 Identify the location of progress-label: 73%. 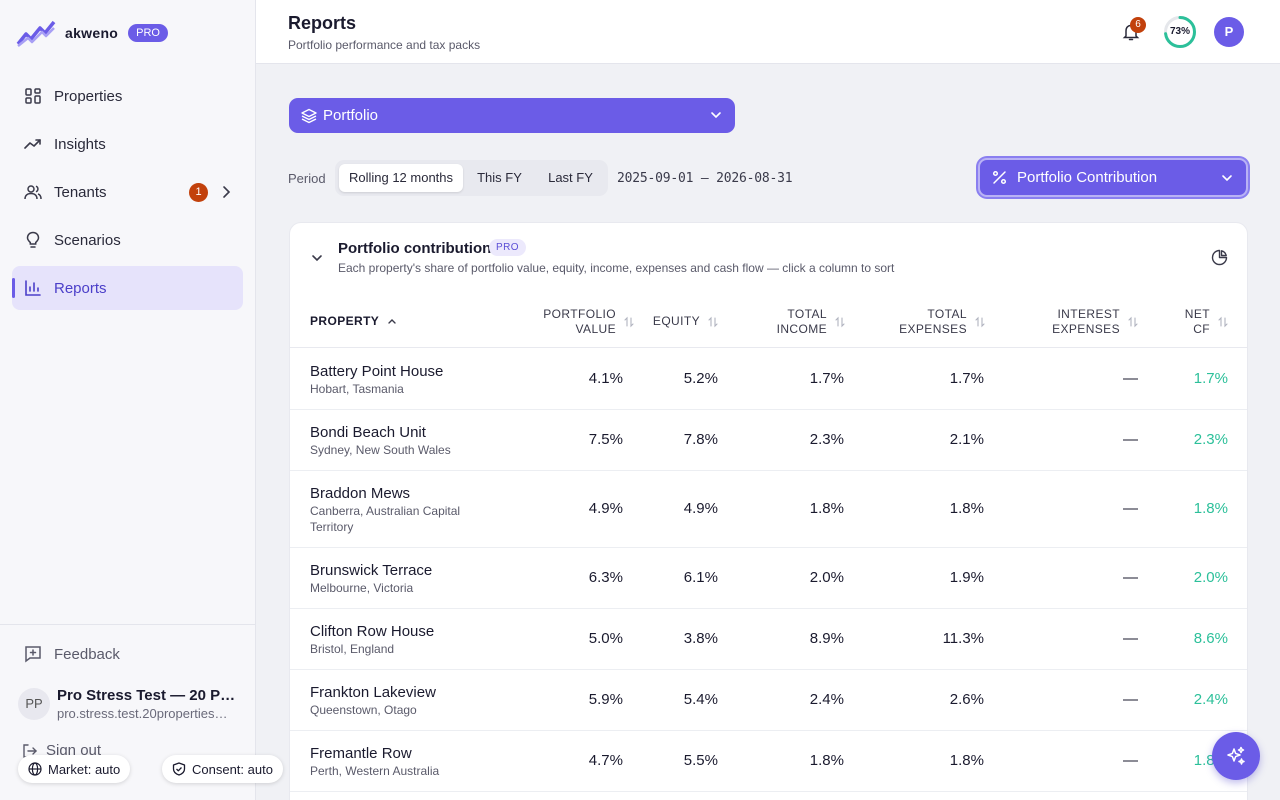
(1179, 31).